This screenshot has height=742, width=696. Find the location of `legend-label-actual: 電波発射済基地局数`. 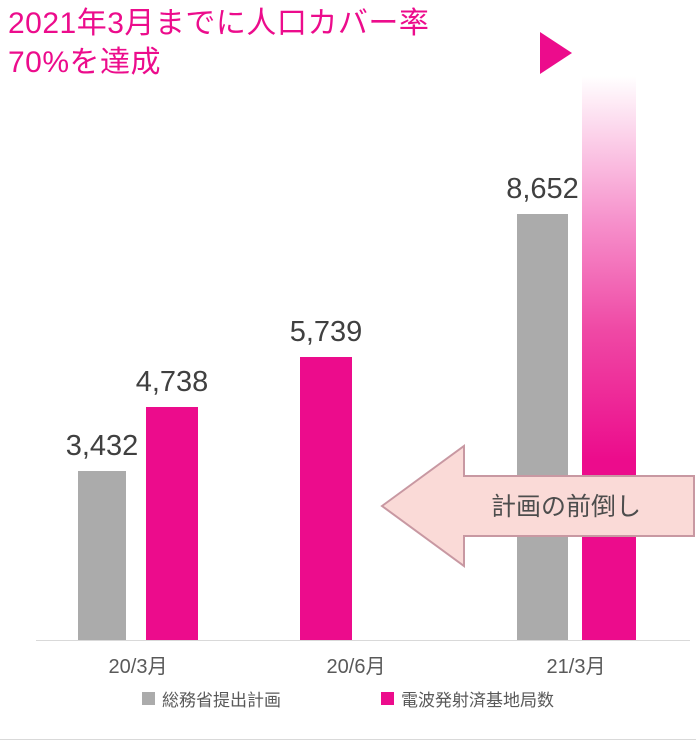

legend-label-actual: 電波発射済基地局数 is located at coordinates (477, 700).